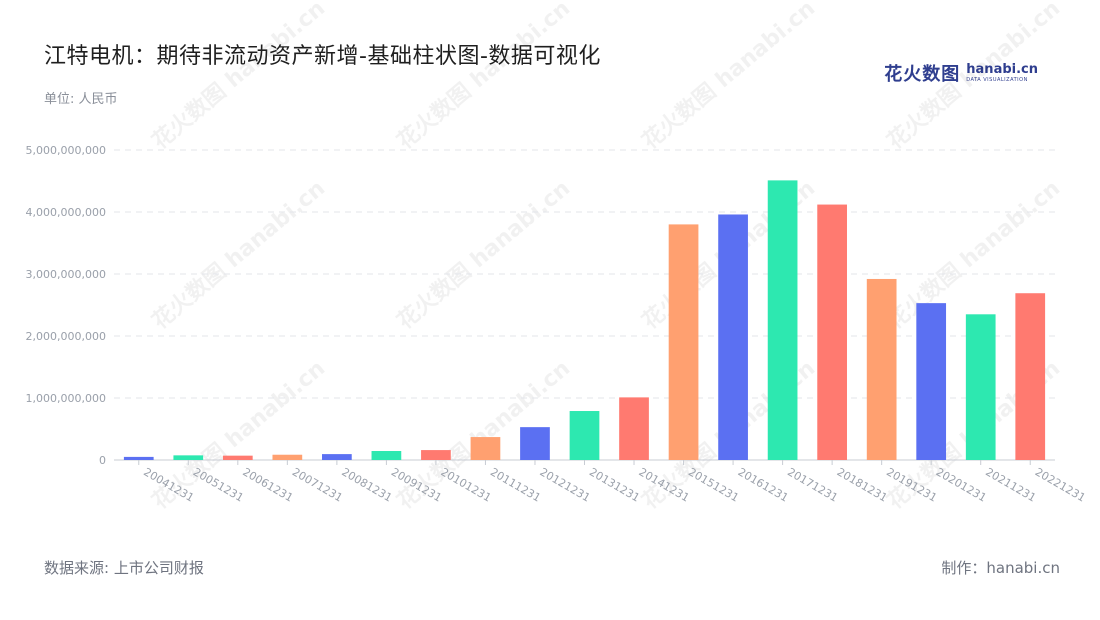 The width and height of the screenshot is (1100, 620). I want to click on brand-logo: 花火数图 hanabi.cn DATA VISUALIZATION, so click(961, 73).